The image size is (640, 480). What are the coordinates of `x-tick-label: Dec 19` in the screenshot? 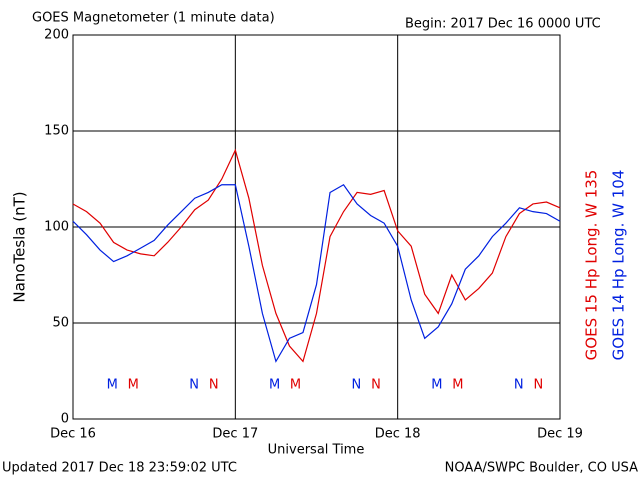 It's located at (560, 434).